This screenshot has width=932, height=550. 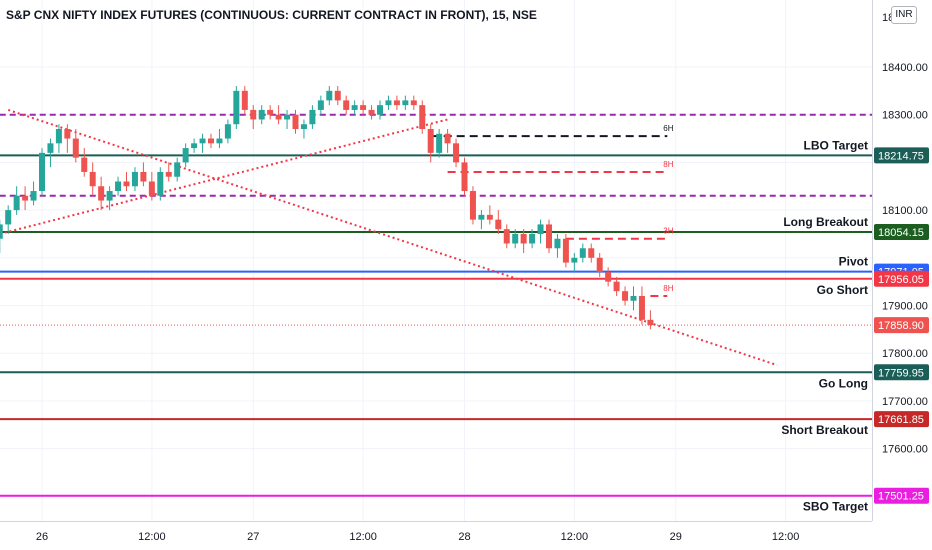 I want to click on price-tick-label: 17600.00, so click(x=905, y=450).